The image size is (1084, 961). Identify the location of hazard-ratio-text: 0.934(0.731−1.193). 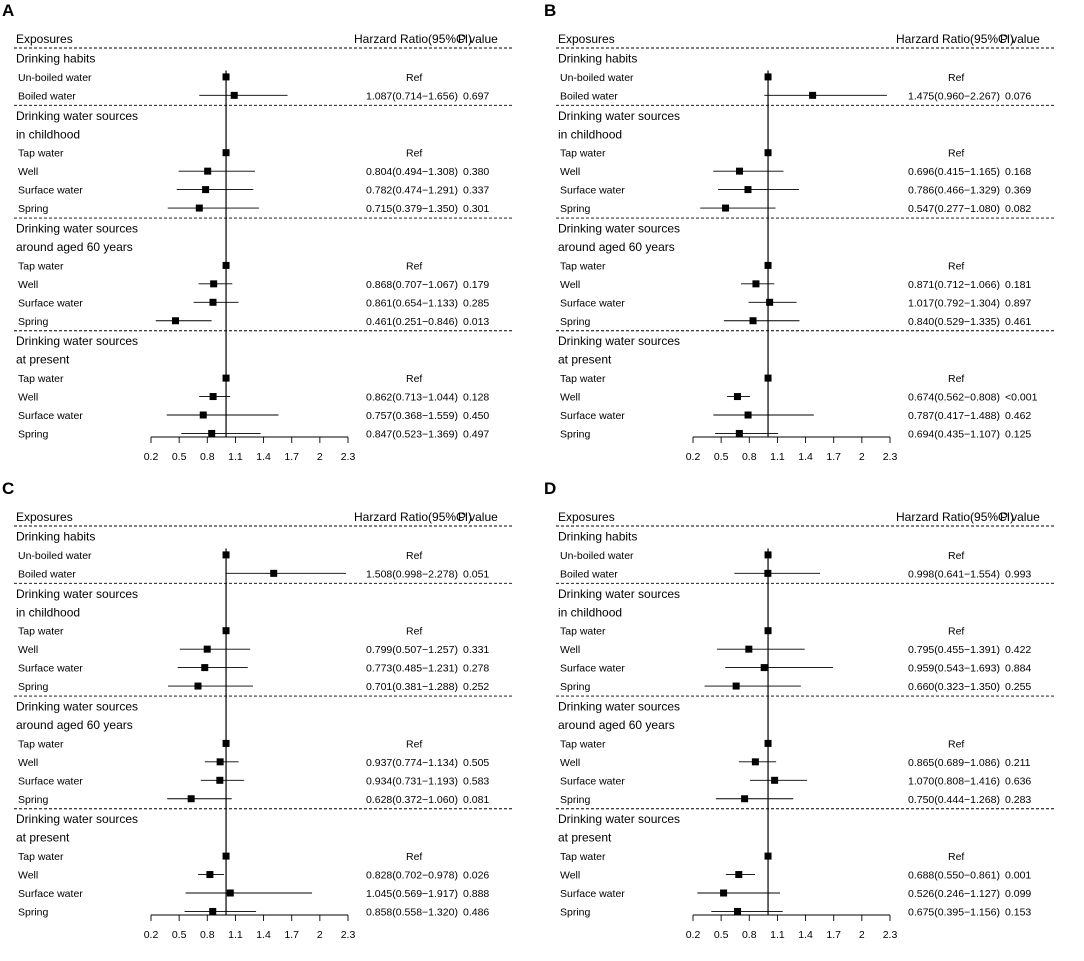
(412, 781).